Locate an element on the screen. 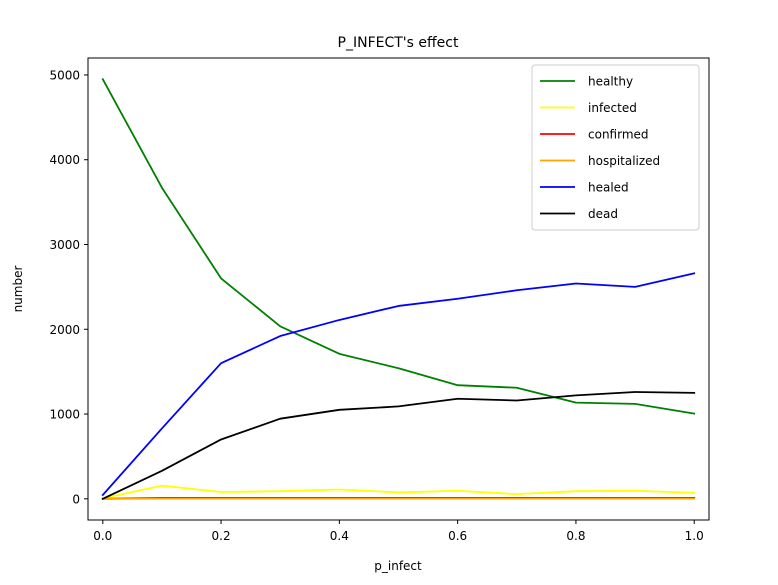 This screenshot has width=778, height=585. y-tick-label: 5000 is located at coordinates (64, 75).